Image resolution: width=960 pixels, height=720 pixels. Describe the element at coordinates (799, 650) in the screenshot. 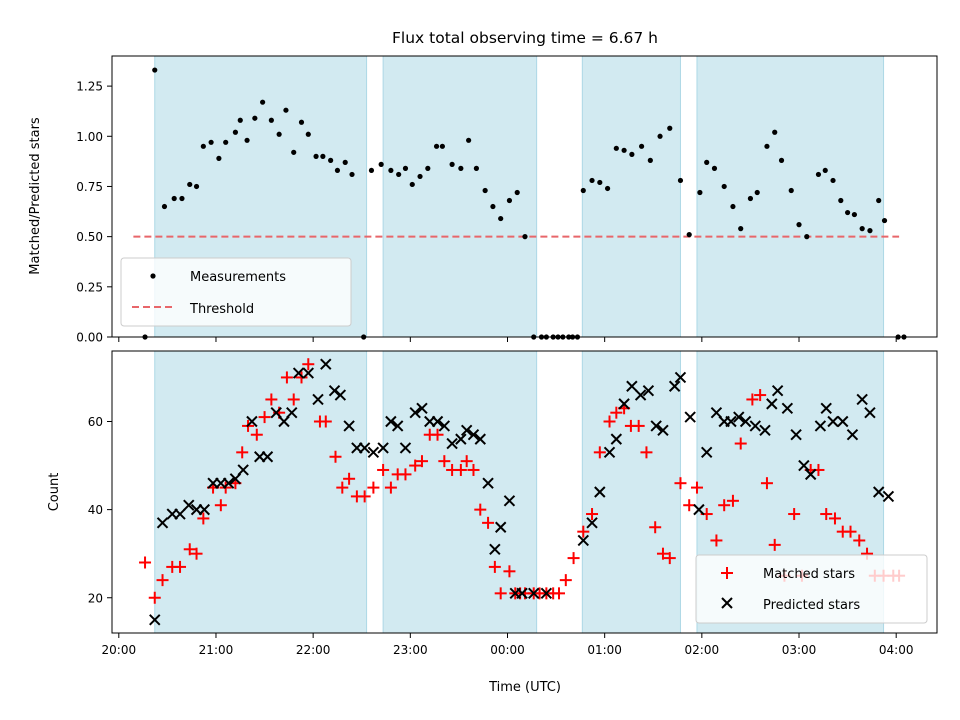

I see `x-tick-label: 03:00` at that location.